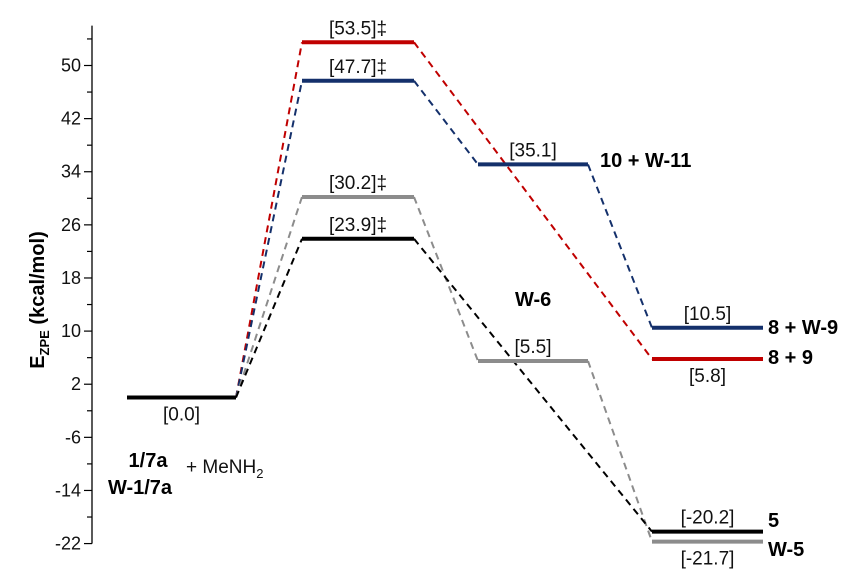  What do you see at coordinates (620, 246) in the screenshot?
I see `connector-int-navy-p-navy` at bounding box center [620, 246].